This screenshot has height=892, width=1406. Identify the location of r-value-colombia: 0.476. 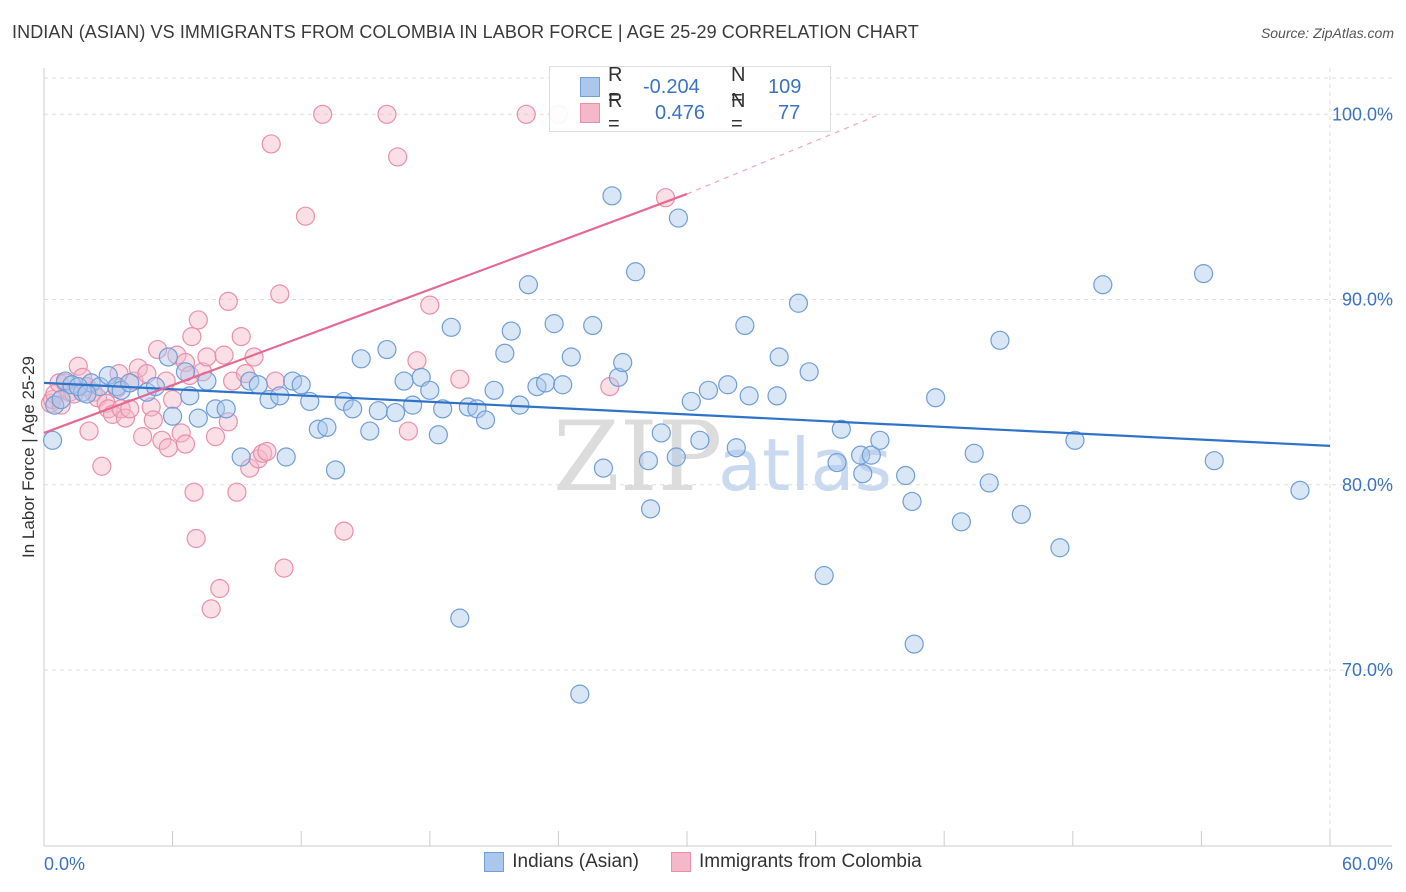
(680, 112).